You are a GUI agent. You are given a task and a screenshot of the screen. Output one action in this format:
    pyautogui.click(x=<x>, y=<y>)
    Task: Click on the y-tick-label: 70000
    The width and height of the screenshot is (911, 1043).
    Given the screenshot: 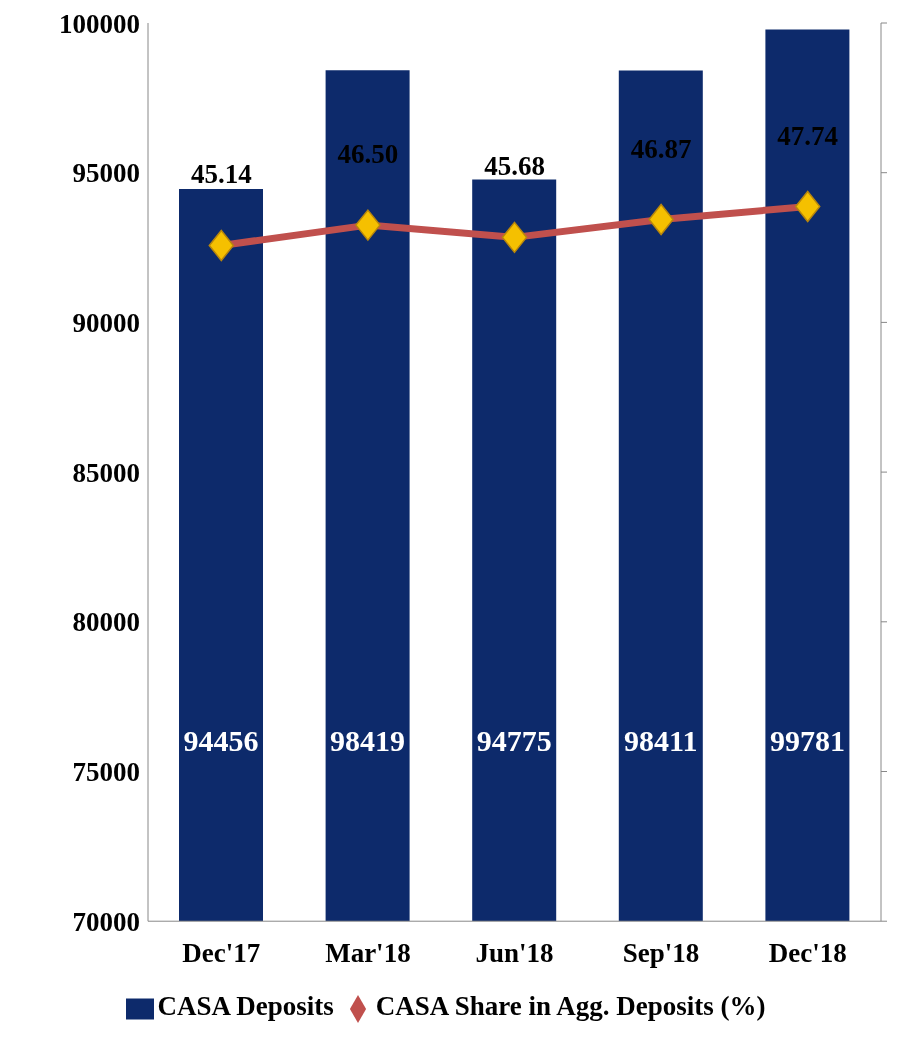 What is the action you would take?
    pyautogui.click(x=106, y=921)
    